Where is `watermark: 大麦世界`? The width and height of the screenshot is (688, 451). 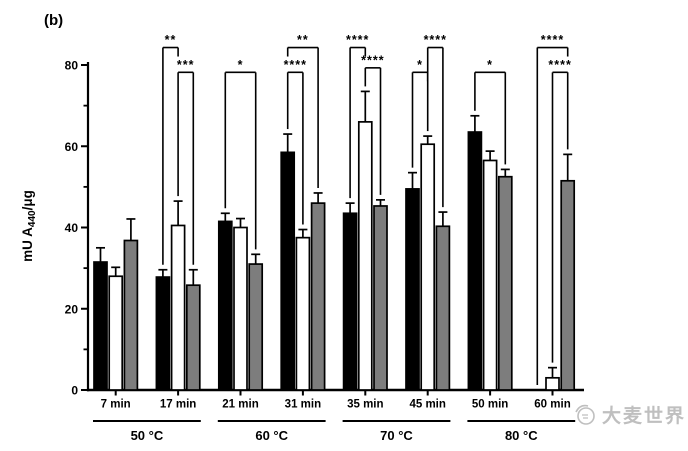 watermark: 大麦世界 is located at coordinates (630, 414).